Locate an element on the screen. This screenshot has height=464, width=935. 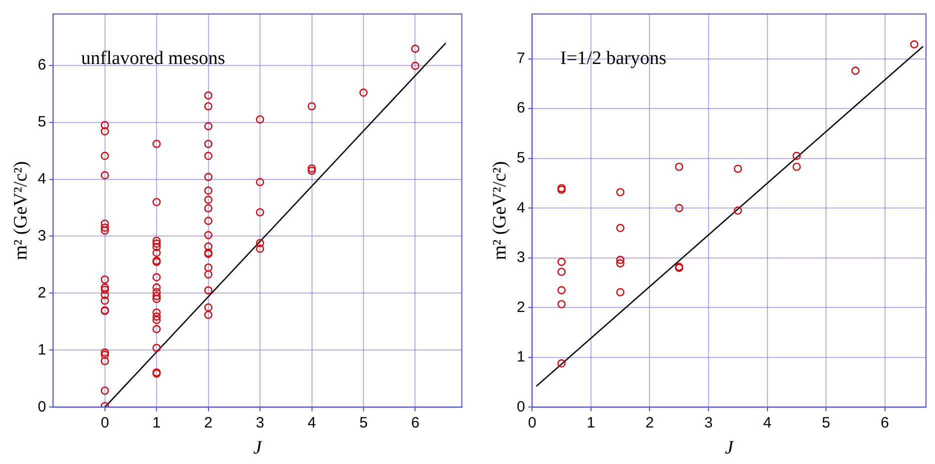
y-tick-label: 7 is located at coordinates (521, 58).